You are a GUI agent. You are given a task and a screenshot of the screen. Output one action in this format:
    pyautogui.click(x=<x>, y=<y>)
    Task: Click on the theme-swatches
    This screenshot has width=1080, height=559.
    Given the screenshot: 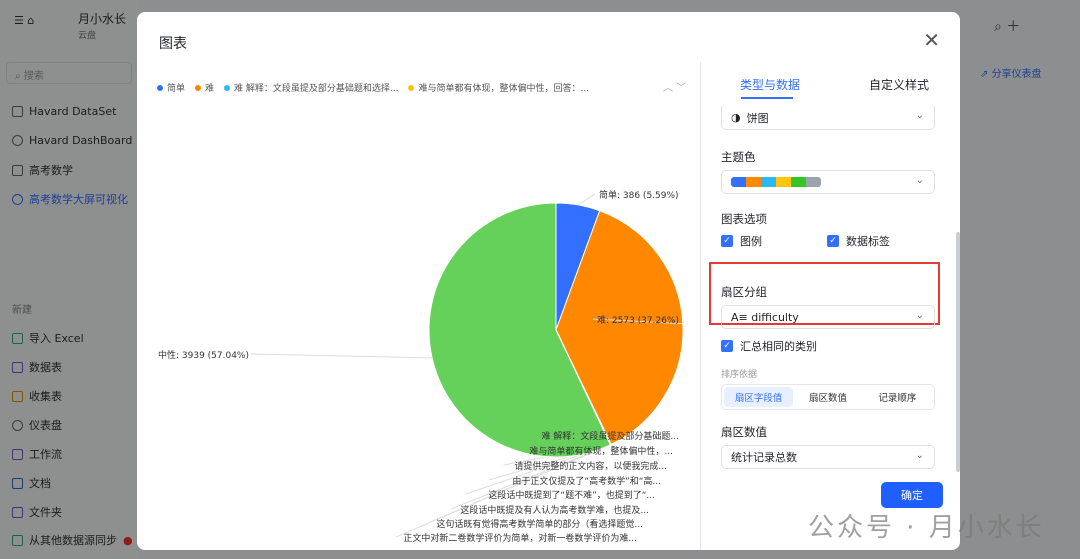 What is the action you would take?
    pyautogui.click(x=776, y=182)
    